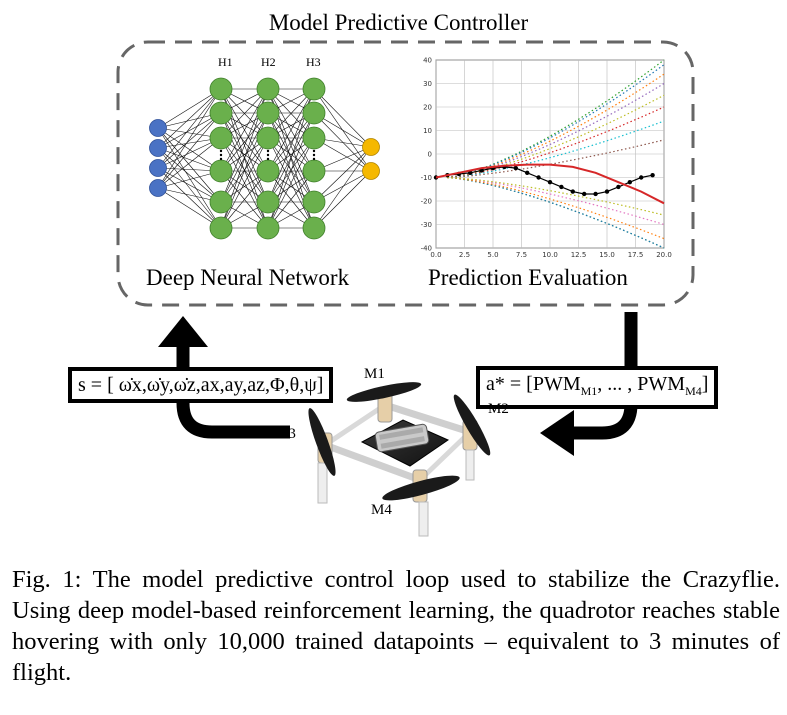 This screenshot has width=787, height=715. What do you see at coordinates (427, 84) in the screenshot?
I see `plot-y-tick: 30` at bounding box center [427, 84].